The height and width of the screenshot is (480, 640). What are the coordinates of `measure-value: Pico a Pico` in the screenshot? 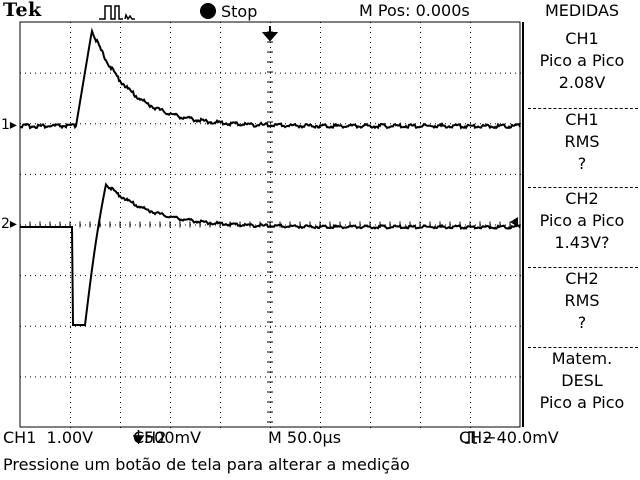 It's located at (582, 402).